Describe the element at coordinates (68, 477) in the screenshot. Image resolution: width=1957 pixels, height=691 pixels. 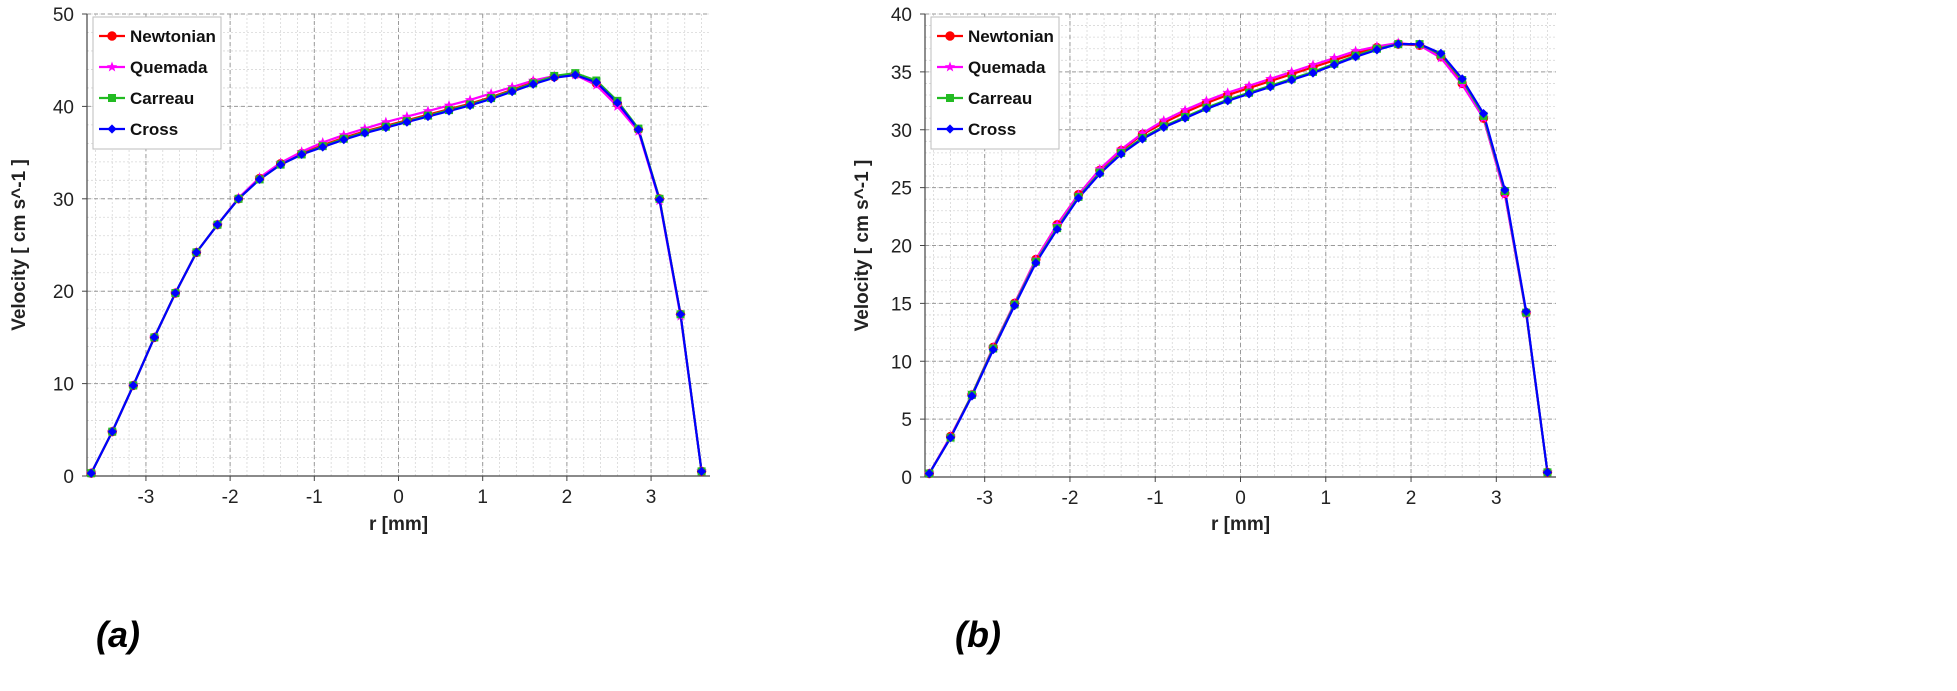
I see `y-tick-label: 0` at that location.